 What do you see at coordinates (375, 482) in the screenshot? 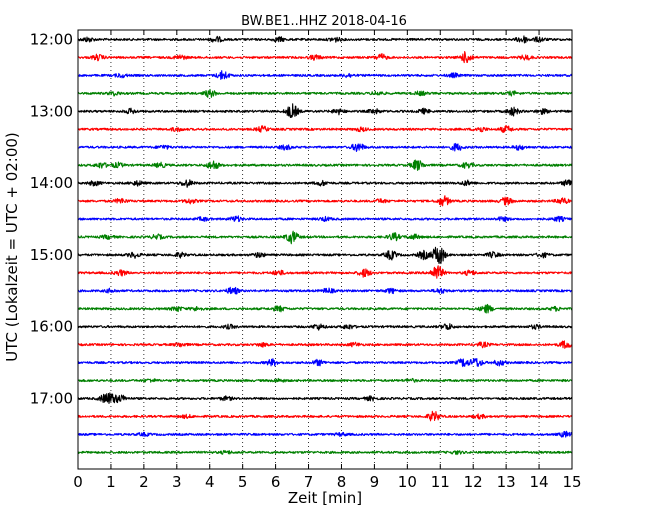
I see `x-tick-label: 9` at bounding box center [375, 482].